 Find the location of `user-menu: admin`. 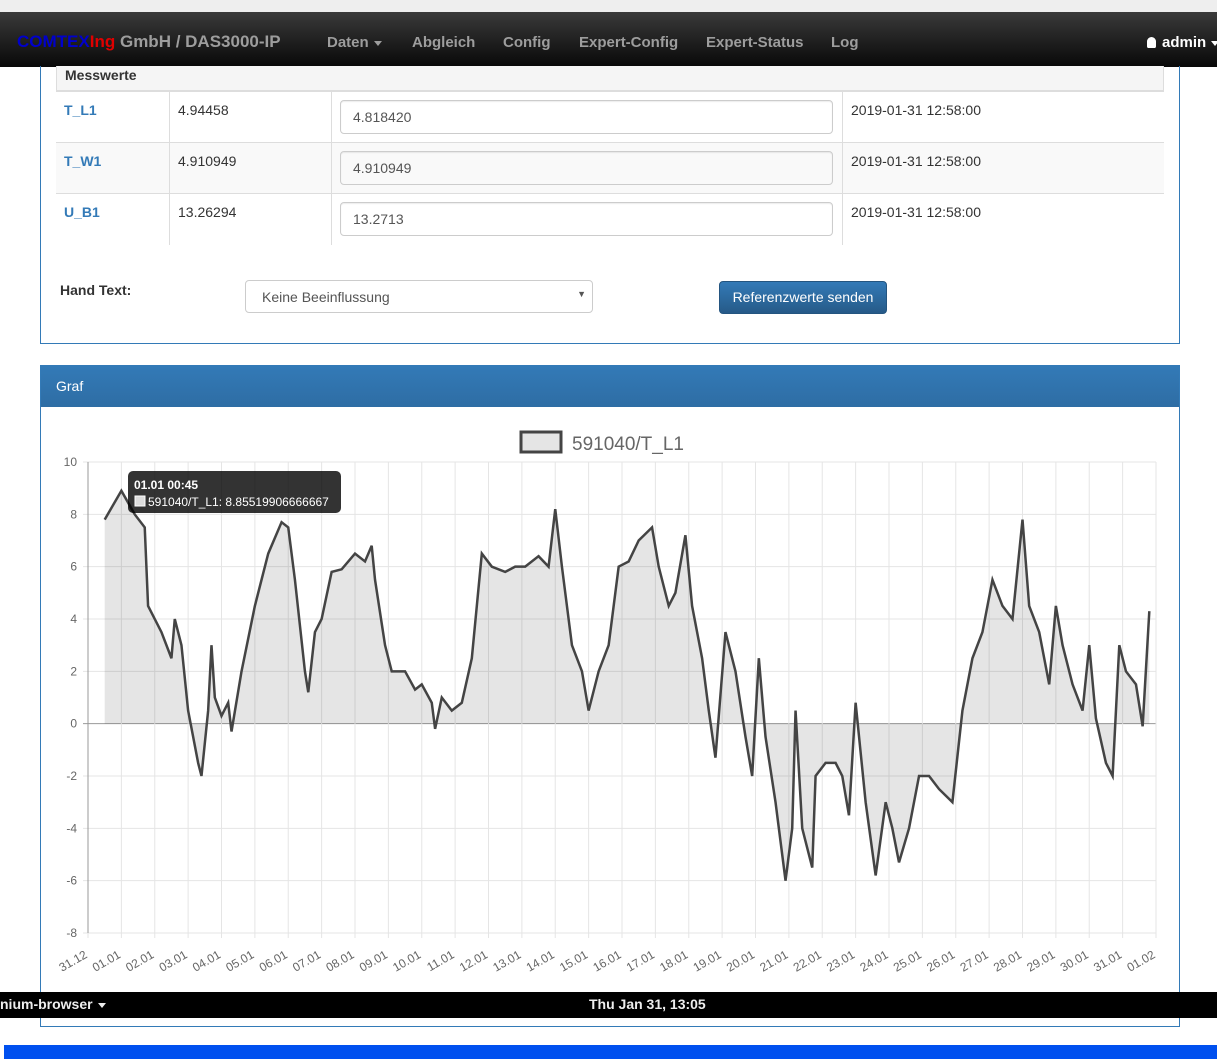

user-menu: admin is located at coordinates (1182, 42).